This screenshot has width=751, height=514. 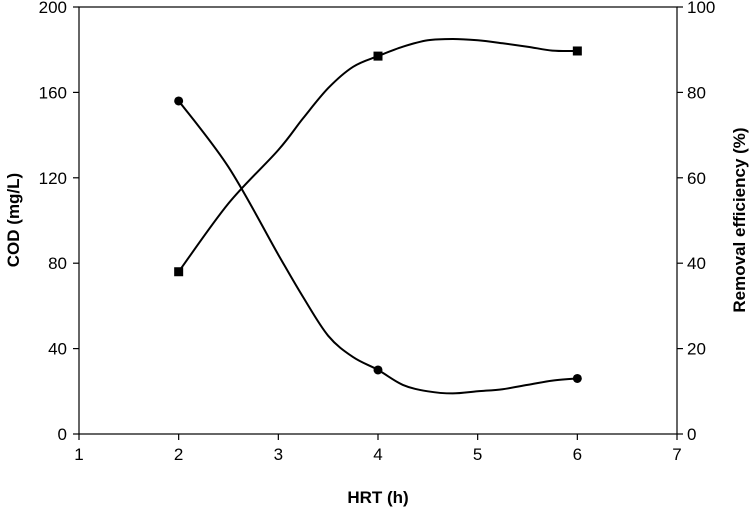 I want to click on y-tick-label: 0, so click(x=62, y=434).